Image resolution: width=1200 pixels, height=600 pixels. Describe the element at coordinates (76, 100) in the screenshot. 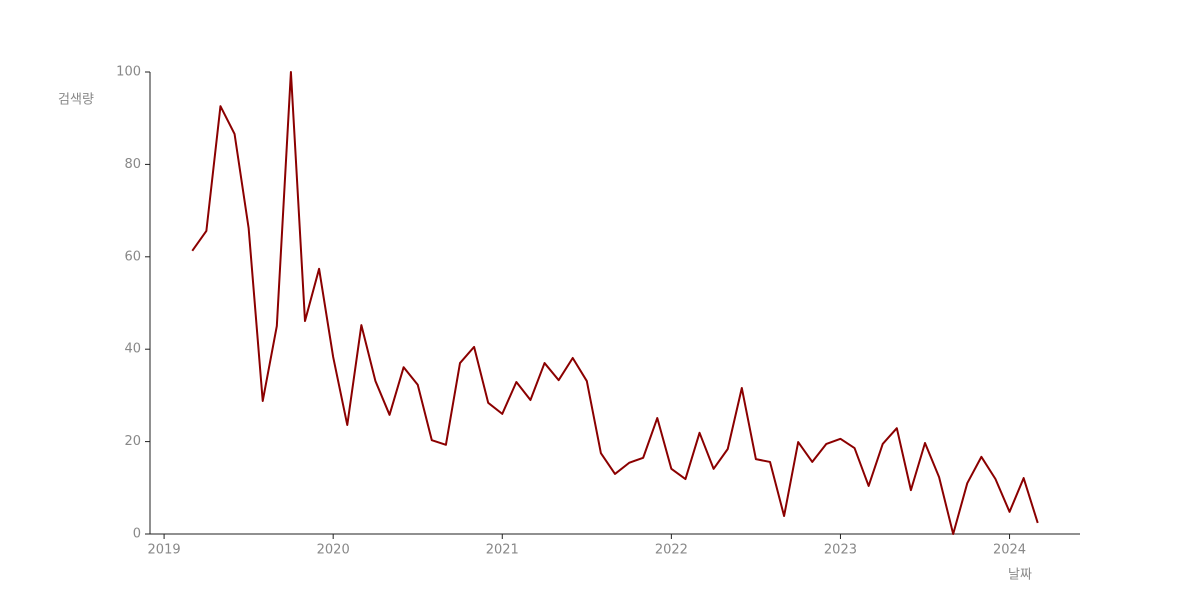

I see `y-axis-label: 검색량` at that location.